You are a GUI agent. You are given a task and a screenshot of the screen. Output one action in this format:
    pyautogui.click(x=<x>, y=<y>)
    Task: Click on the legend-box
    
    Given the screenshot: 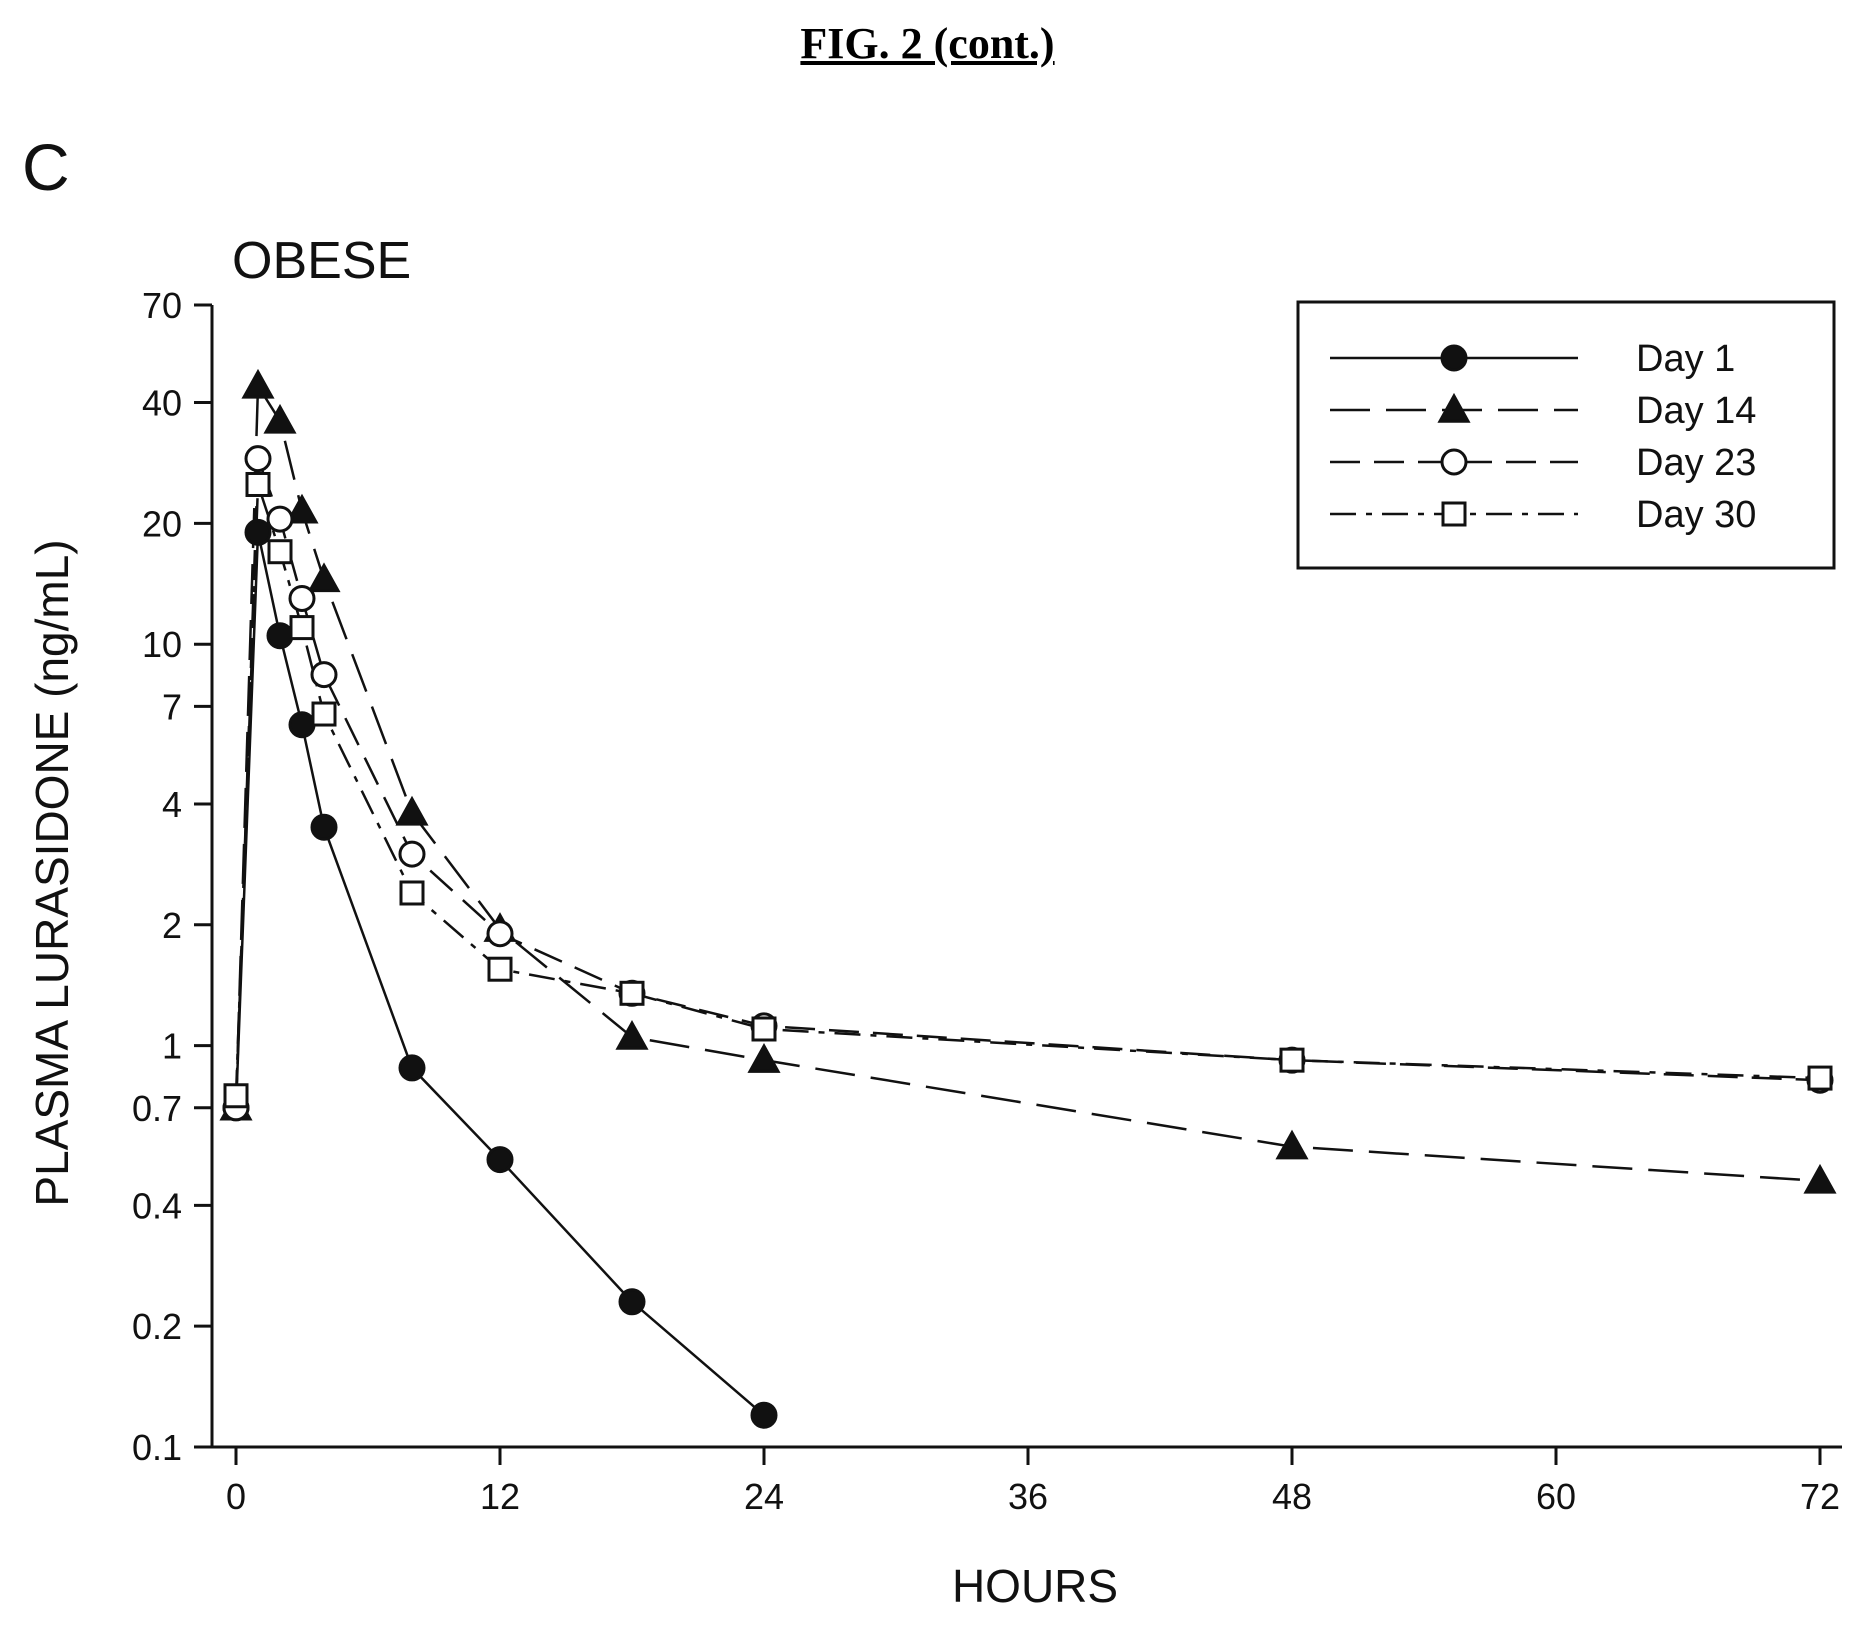 What is the action you would take?
    pyautogui.click(x=1566, y=435)
    